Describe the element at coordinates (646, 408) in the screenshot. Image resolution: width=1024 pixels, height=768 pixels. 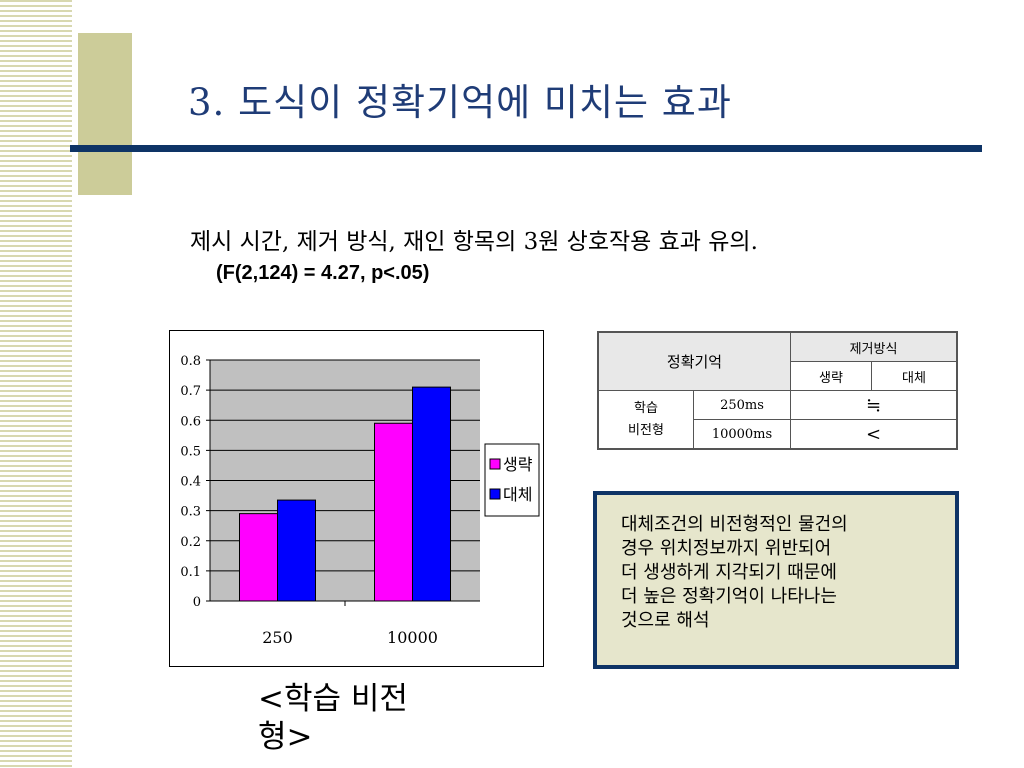
I see `row-group-line: 학습` at that location.